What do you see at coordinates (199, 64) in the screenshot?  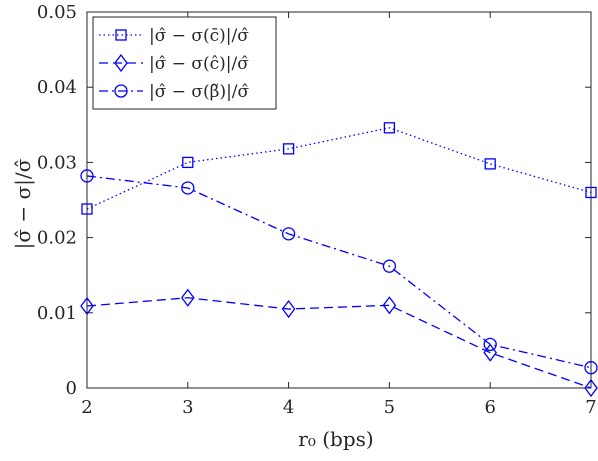 I see `legend-label: |σ̂ − σ(ĉ)|/σ̂` at bounding box center [199, 64].